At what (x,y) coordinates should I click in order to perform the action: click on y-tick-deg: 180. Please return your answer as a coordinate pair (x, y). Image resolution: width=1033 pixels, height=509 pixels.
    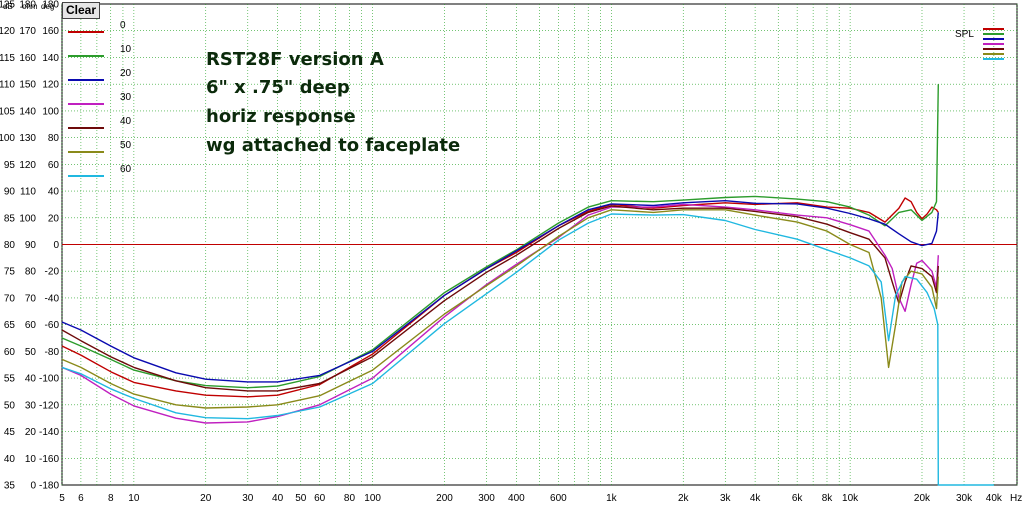
    Looking at the image, I should click on (50, 5).